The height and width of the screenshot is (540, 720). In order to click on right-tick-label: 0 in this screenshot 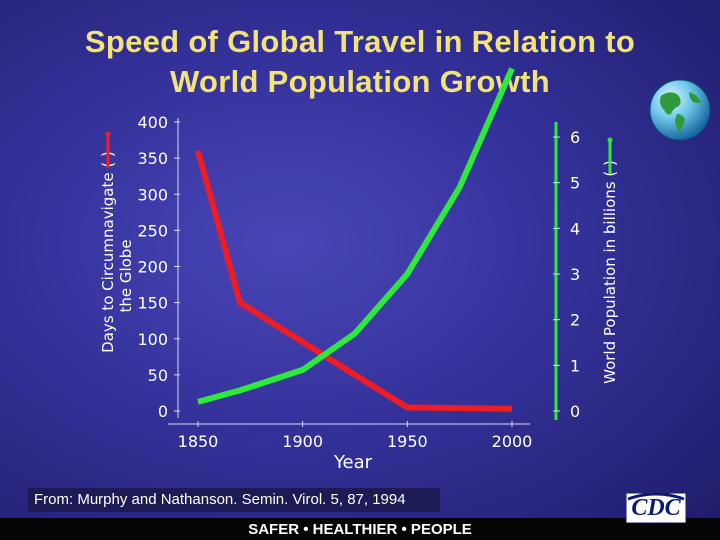, I will do `click(575, 411)`.